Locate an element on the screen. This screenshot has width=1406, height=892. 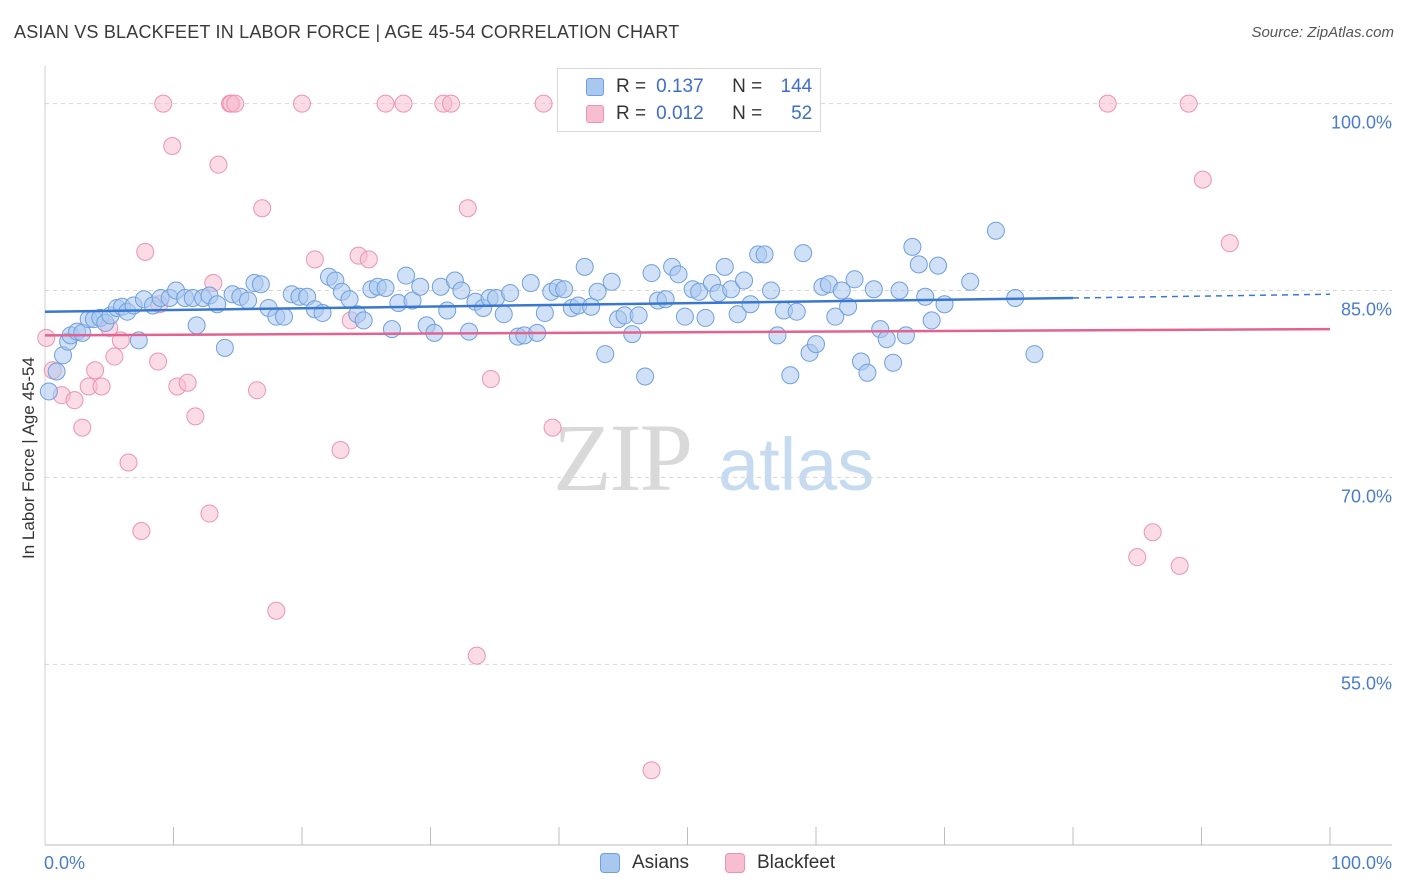
trend-lines is located at coordinates (687, 315).